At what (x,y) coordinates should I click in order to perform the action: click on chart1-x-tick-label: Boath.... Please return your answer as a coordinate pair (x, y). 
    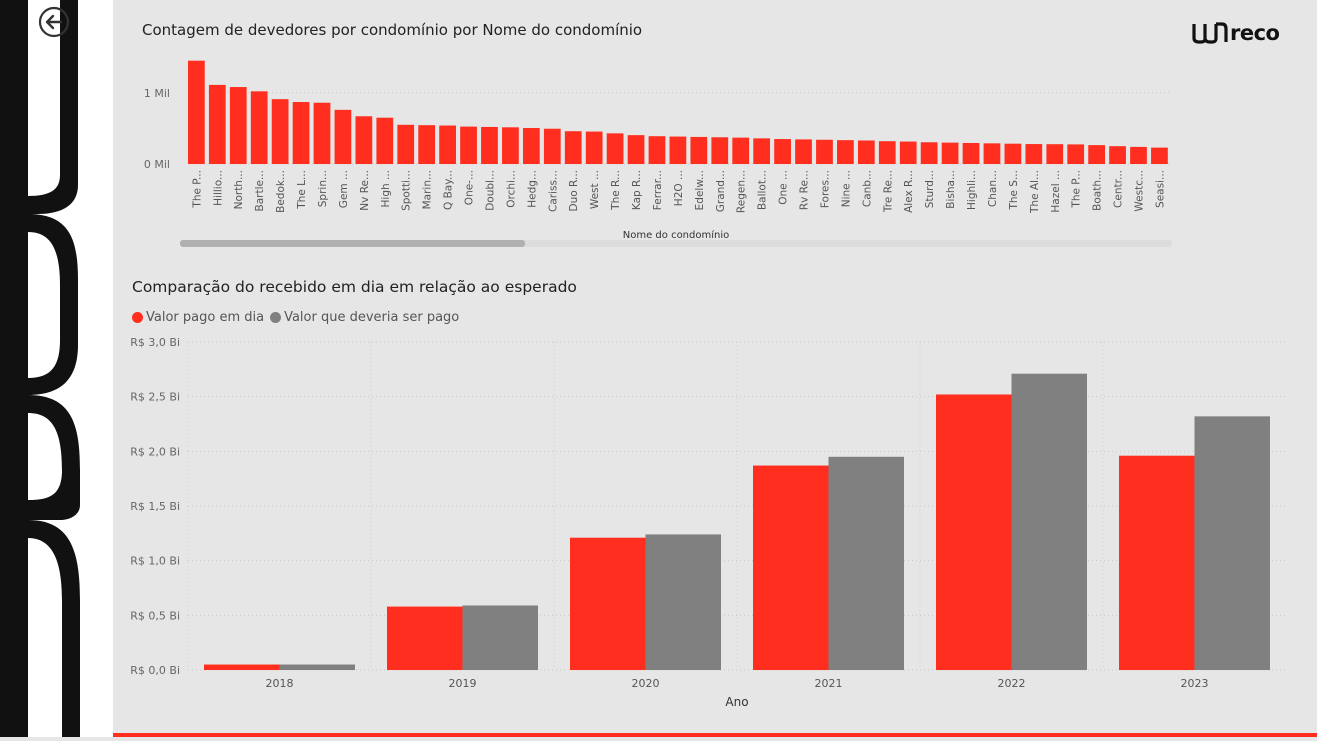
    Looking at the image, I should click on (1098, 190).